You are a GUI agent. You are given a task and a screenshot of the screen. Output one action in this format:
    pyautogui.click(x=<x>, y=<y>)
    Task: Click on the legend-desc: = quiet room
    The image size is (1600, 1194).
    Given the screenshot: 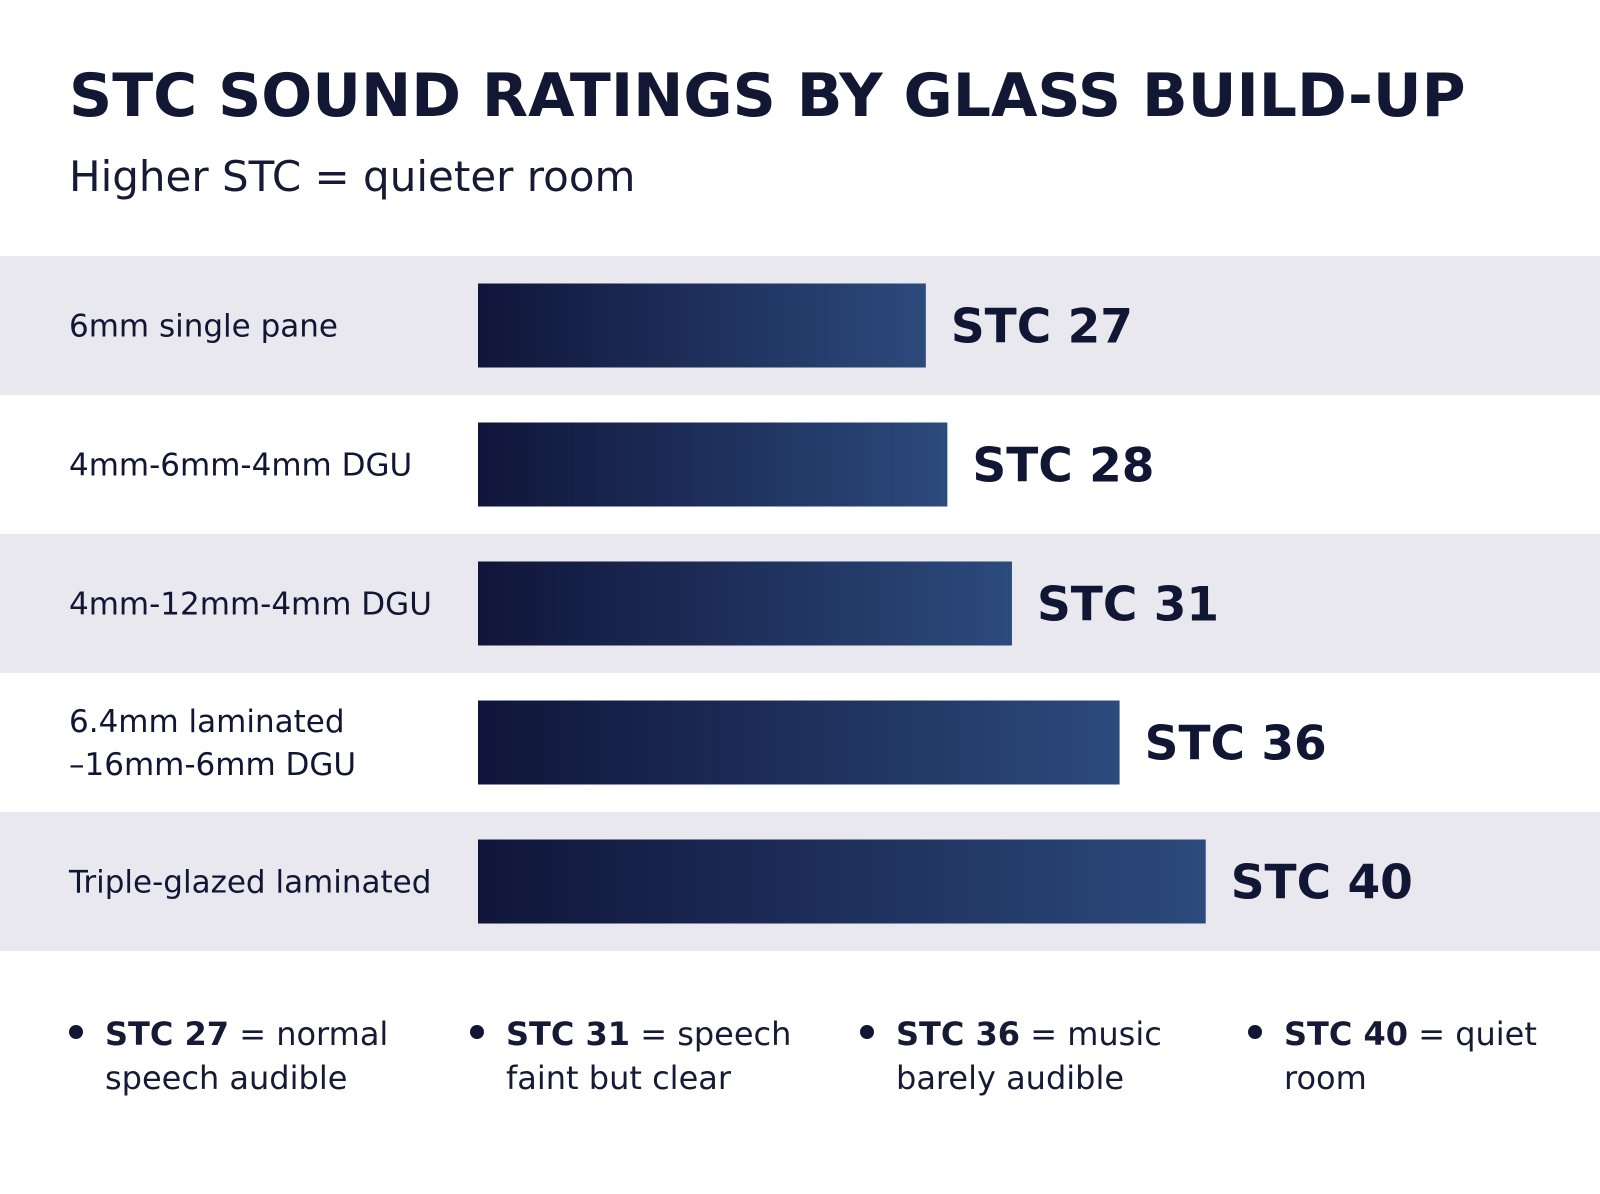 What is the action you would take?
    pyautogui.click(x=1410, y=1056)
    